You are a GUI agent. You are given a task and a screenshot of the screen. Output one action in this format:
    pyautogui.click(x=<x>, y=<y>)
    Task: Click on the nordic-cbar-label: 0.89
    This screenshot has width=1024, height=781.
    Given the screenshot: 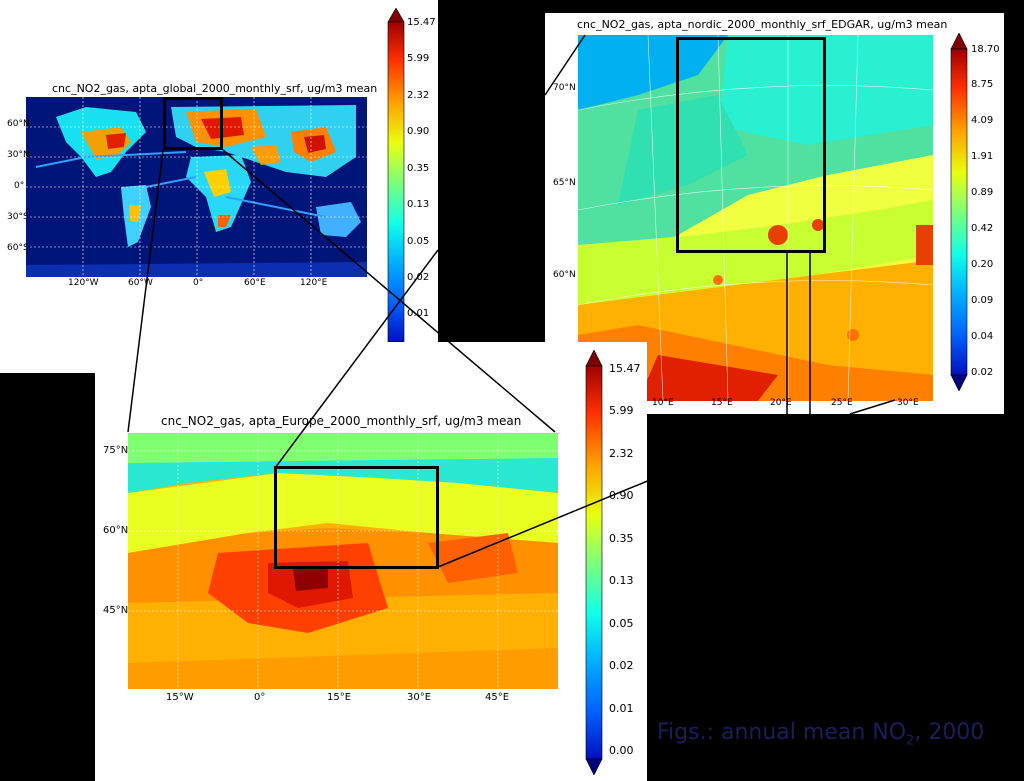 What is the action you would take?
    pyautogui.click(x=982, y=192)
    